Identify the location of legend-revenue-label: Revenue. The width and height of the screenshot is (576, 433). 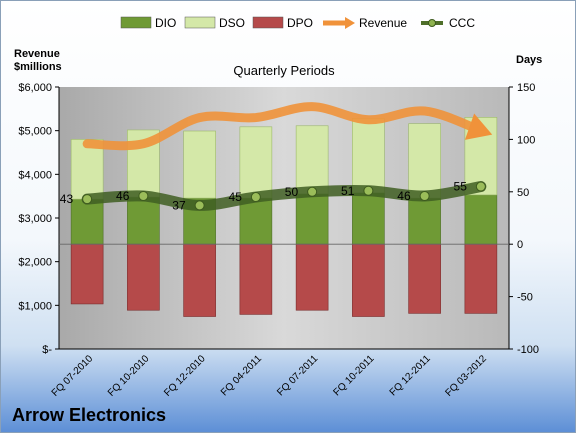
(383, 23).